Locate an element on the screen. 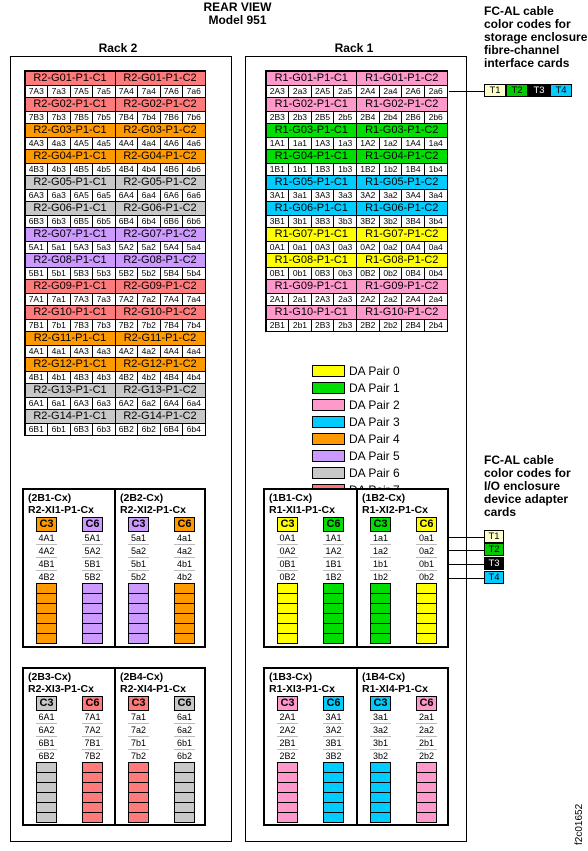  adapter-port-label: 5a1 is located at coordinates (138, 538).